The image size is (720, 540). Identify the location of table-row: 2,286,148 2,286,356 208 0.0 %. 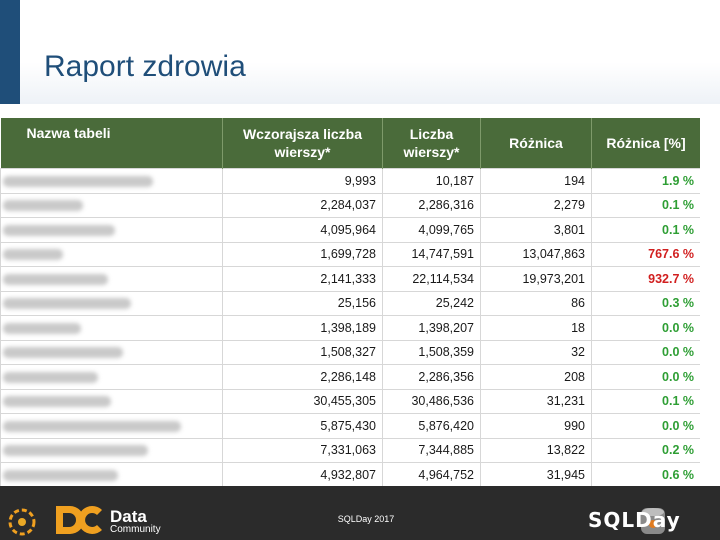
(350, 377).